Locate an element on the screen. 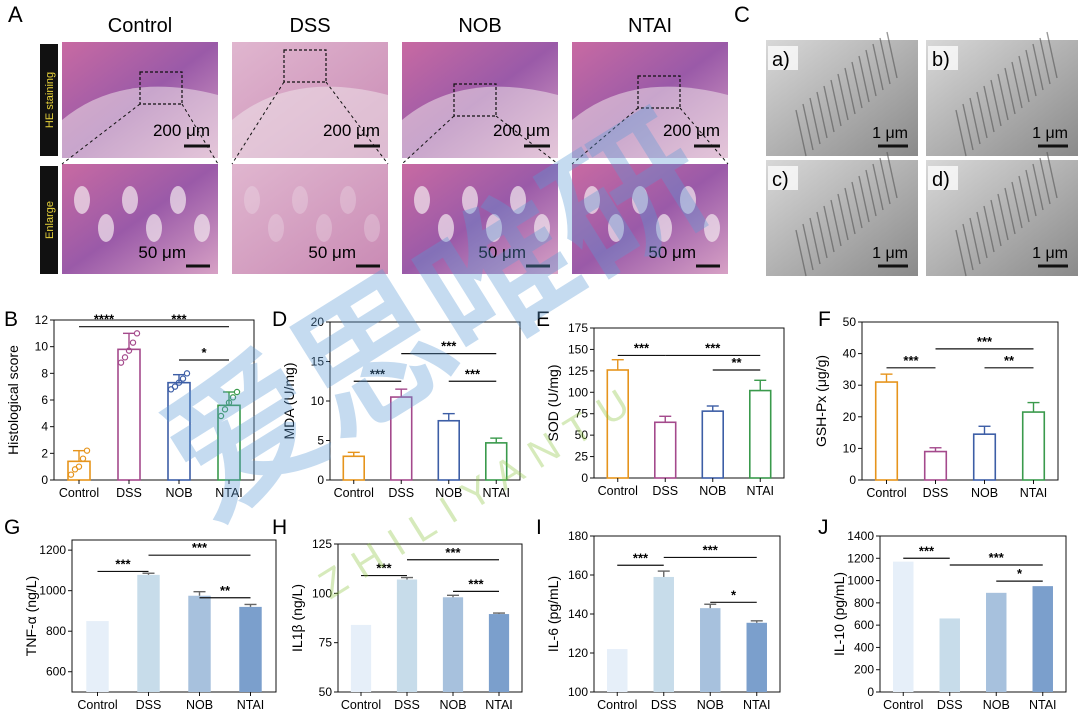 The image size is (1080, 712). y-tick-label: 2 is located at coordinates (44, 453).